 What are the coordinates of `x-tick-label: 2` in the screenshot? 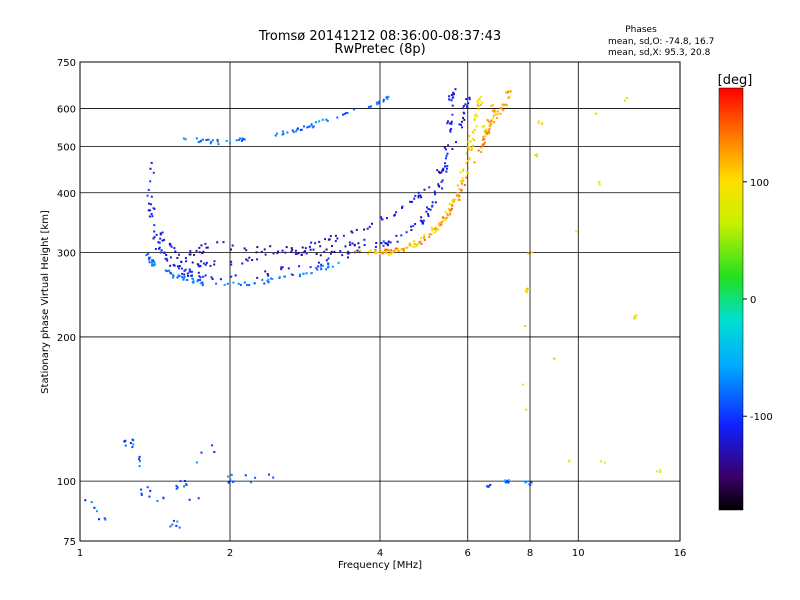 It's located at (230, 553).